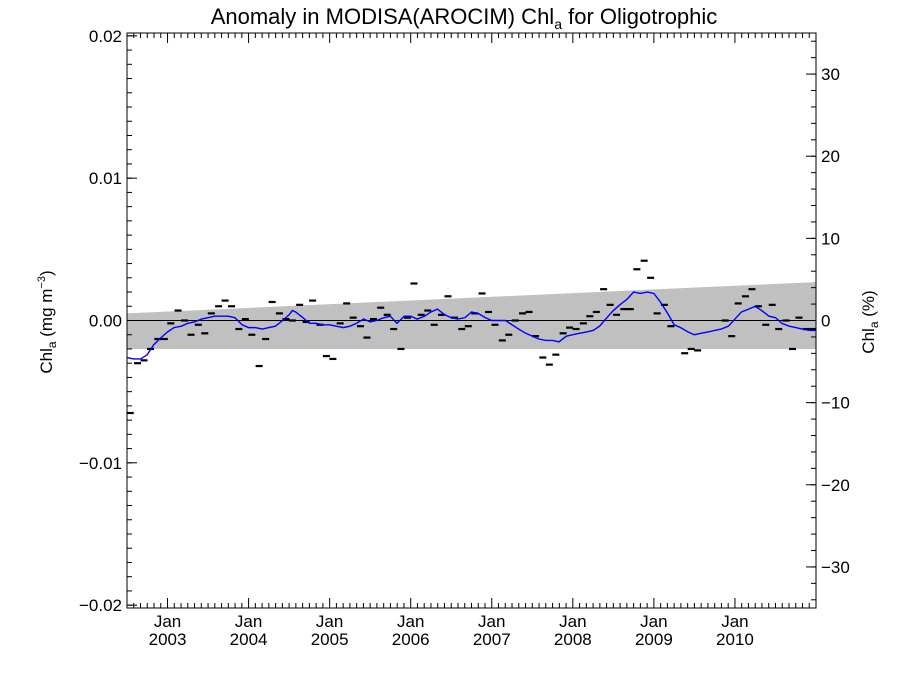  I want to click on x-tick-year-label: 2007, so click(492, 639).